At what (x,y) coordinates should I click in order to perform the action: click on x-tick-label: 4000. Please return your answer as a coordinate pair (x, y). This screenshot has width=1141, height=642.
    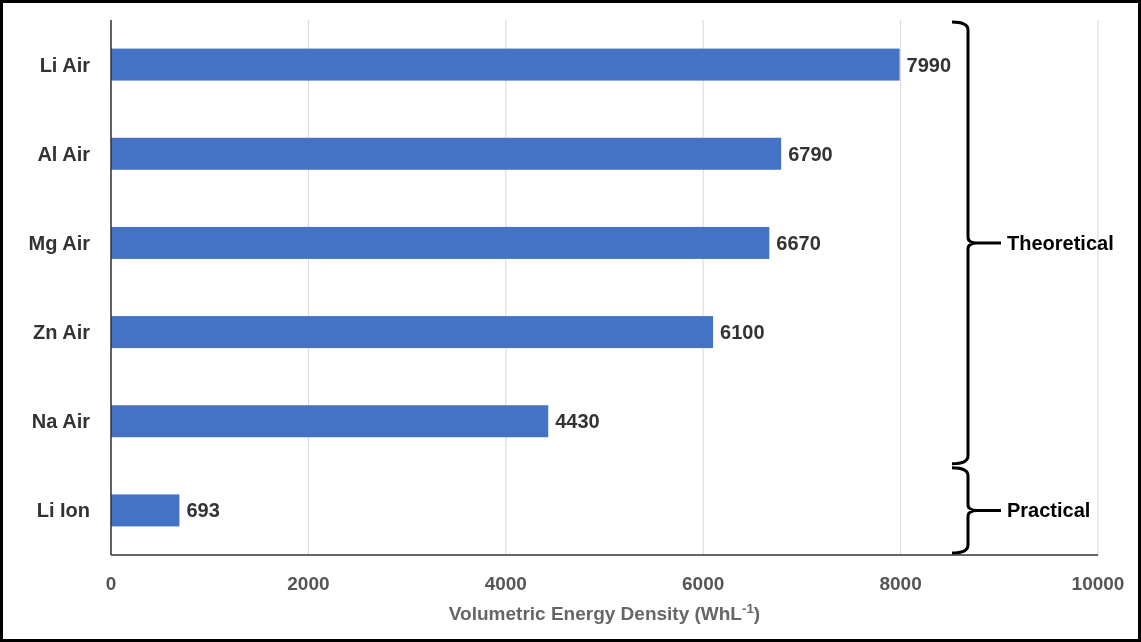
    Looking at the image, I should click on (505, 583).